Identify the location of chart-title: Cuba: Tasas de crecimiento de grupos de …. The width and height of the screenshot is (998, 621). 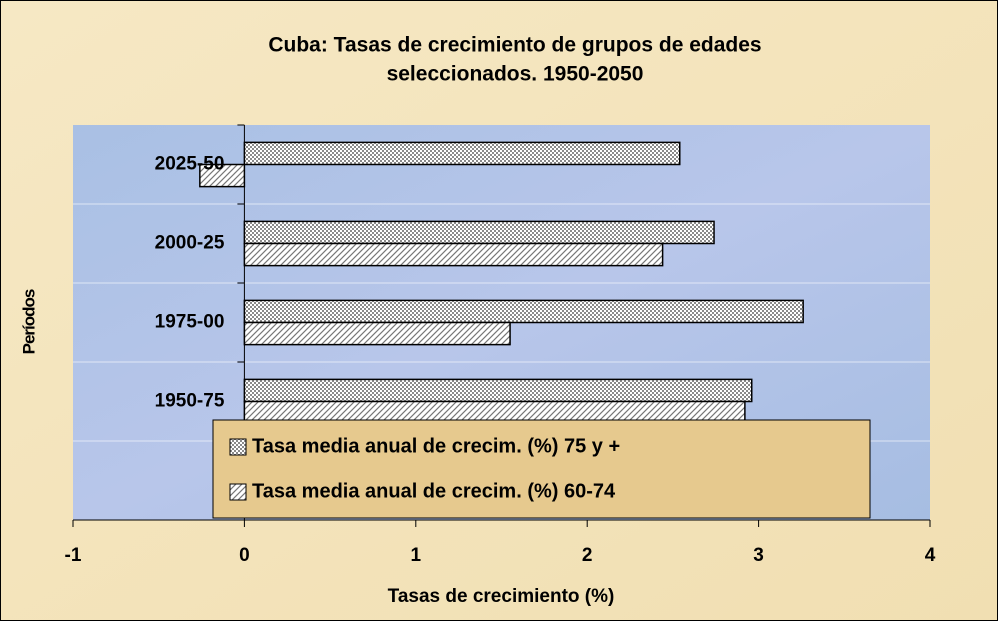
(514, 45).